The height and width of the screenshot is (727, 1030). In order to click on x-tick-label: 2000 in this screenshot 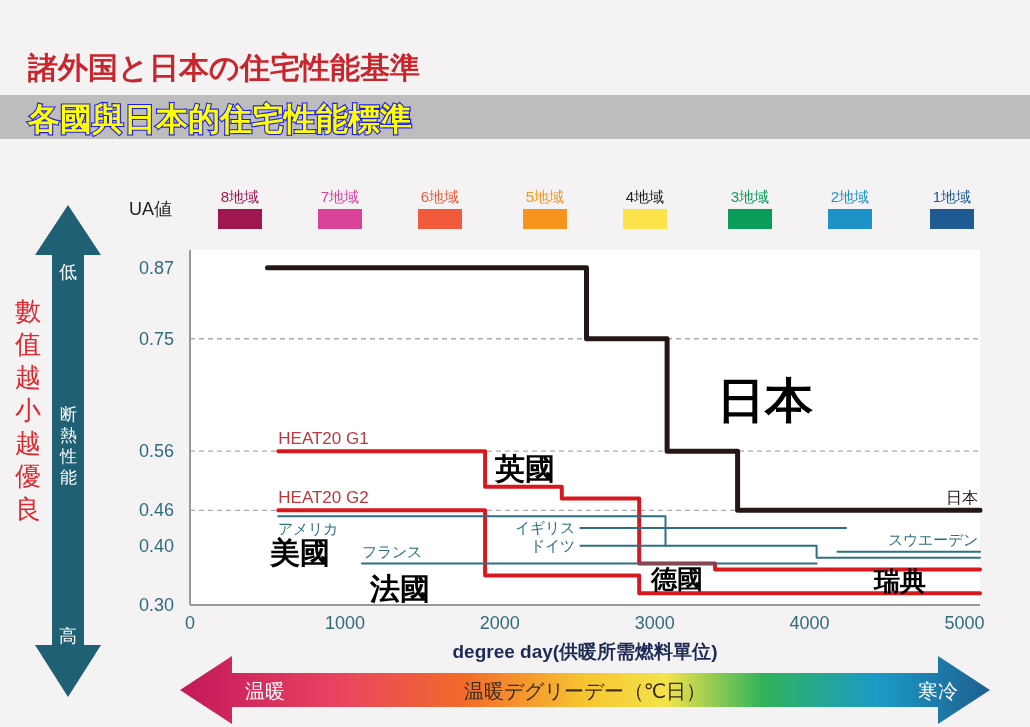, I will do `click(499, 623)`.